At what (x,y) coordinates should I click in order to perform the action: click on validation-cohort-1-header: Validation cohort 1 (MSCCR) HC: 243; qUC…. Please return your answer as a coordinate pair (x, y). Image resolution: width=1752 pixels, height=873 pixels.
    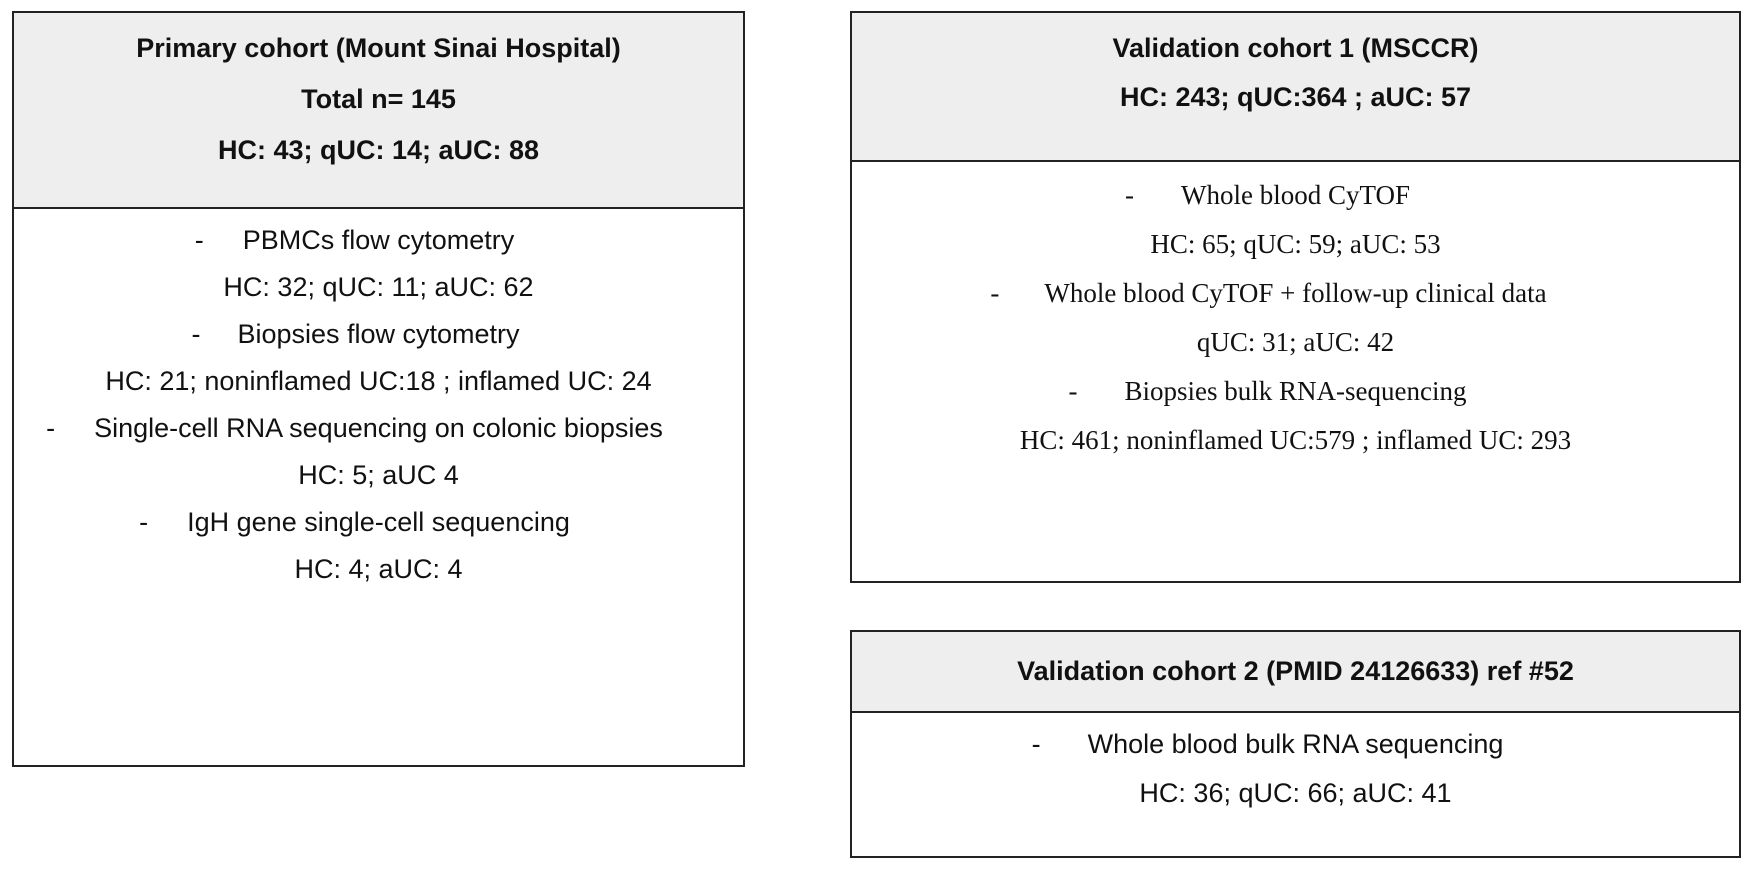
    Looking at the image, I should click on (1295, 87).